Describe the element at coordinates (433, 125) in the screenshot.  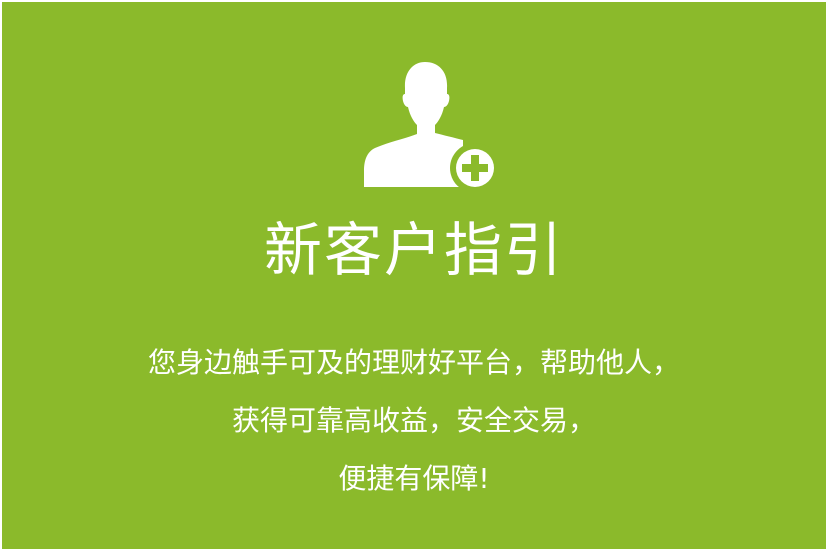
I see `add-user-icon` at that location.